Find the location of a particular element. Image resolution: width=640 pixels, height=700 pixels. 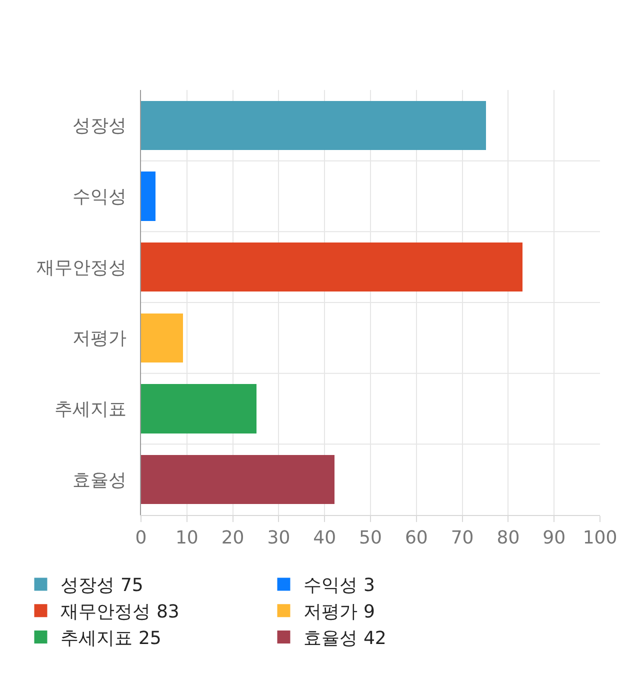

y-tick-label: 성장성 is located at coordinates (99, 126).